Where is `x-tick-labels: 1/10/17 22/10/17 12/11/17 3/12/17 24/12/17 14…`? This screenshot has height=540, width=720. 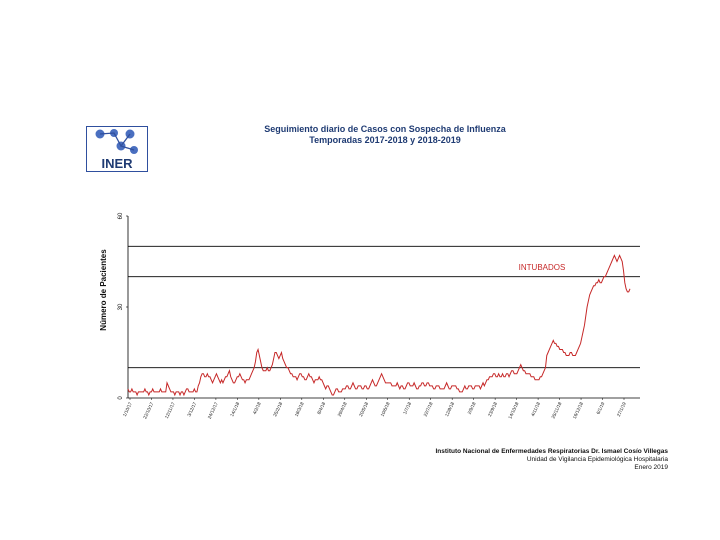 x-tick-labels: 1/10/17 22/10/17 12/11/17 3/12/17 24/12/17 14… is located at coordinates (374, 409).